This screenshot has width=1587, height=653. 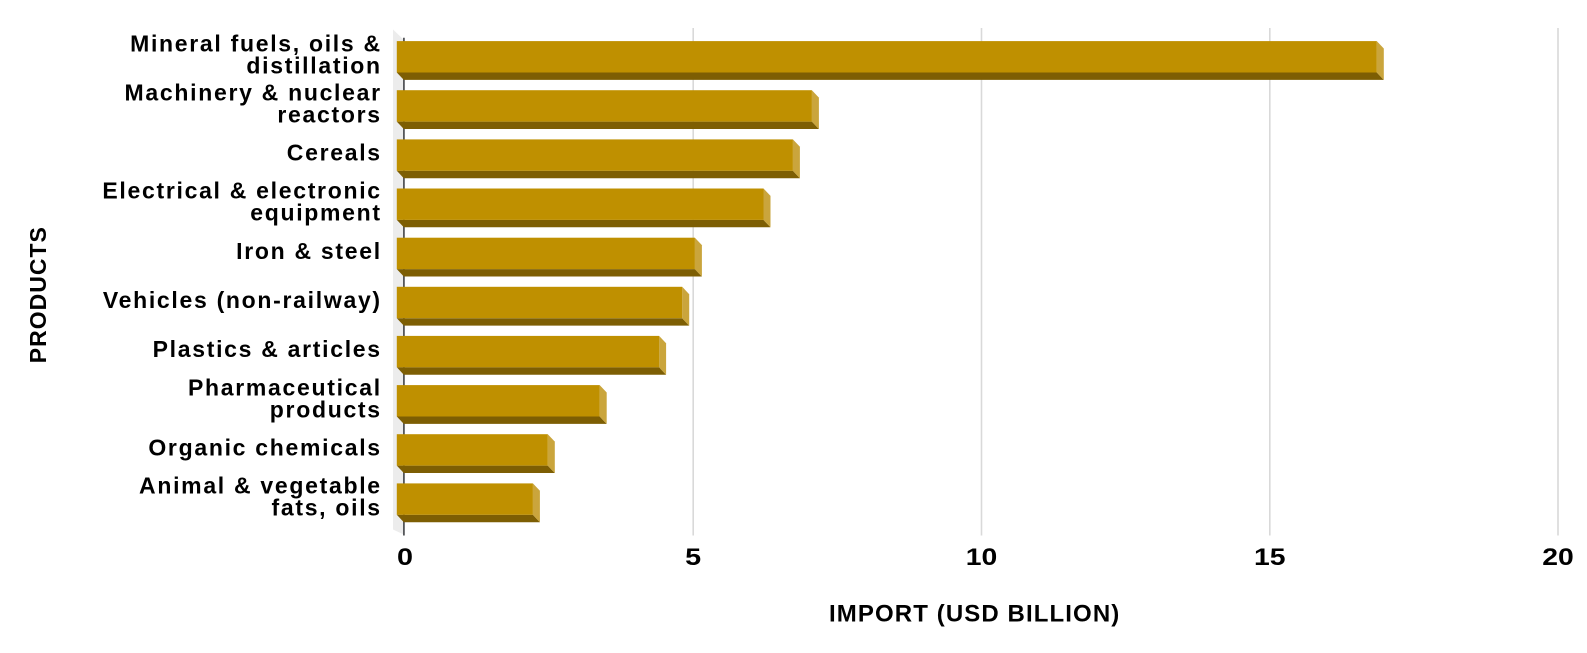 What do you see at coordinates (253, 92) in the screenshot?
I see `svg-text: Machinery & nuclear` at bounding box center [253, 92].